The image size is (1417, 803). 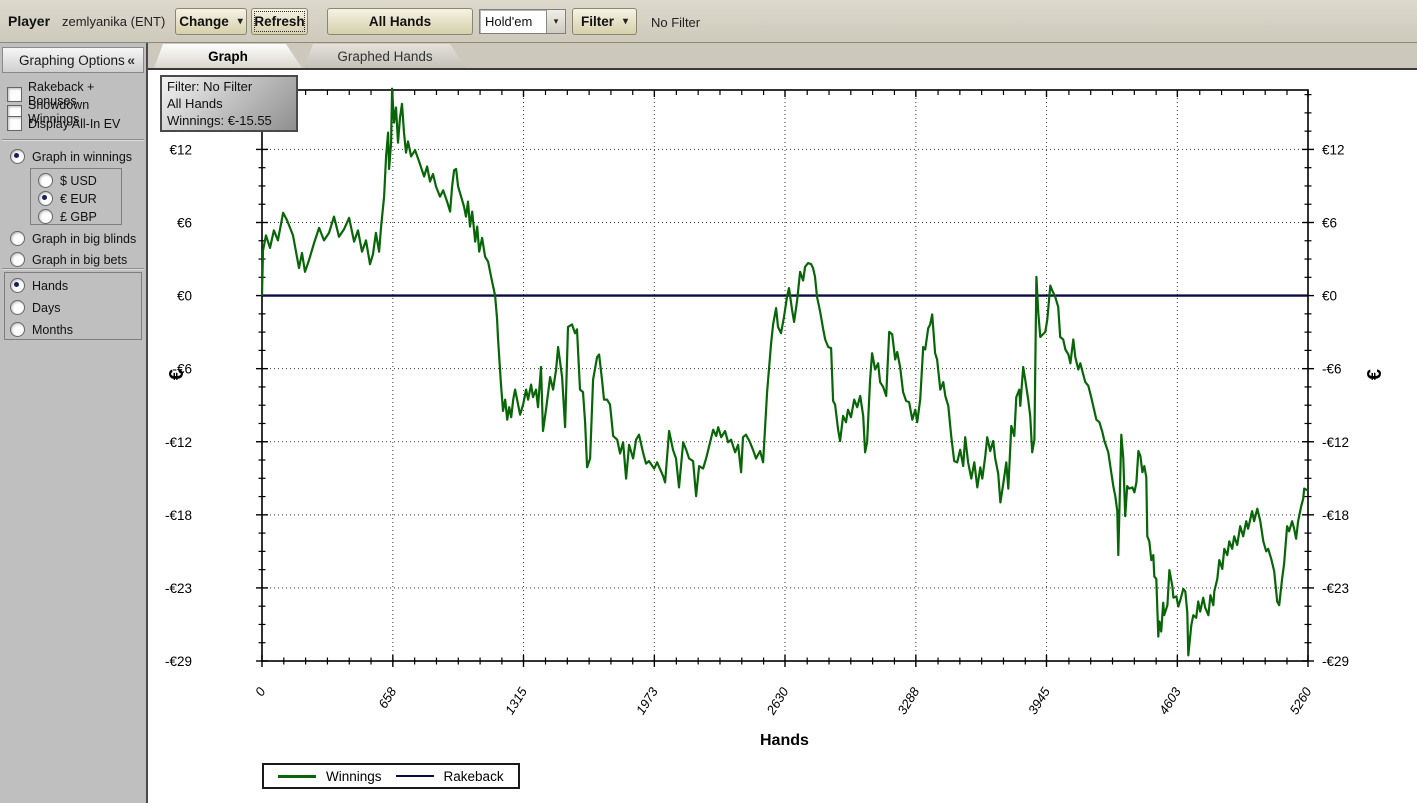 What do you see at coordinates (177, 374) in the screenshot?
I see `y-axis-label-left: €` at bounding box center [177, 374].